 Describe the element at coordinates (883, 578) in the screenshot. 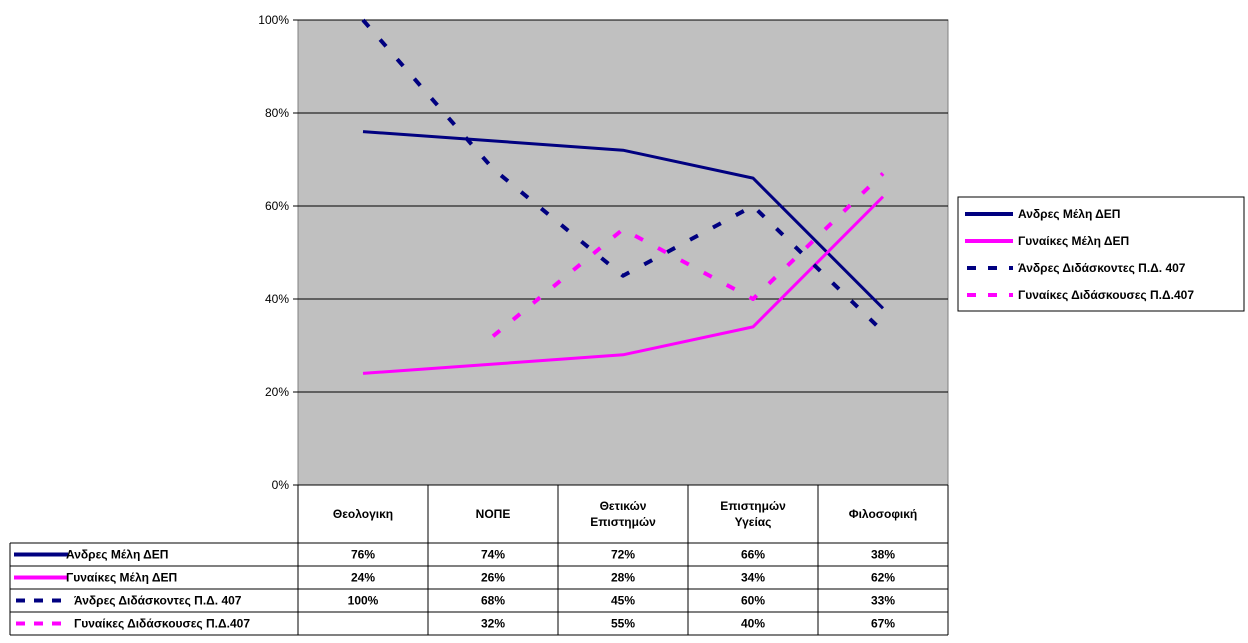

I see `table-cell-value: 62%` at that location.